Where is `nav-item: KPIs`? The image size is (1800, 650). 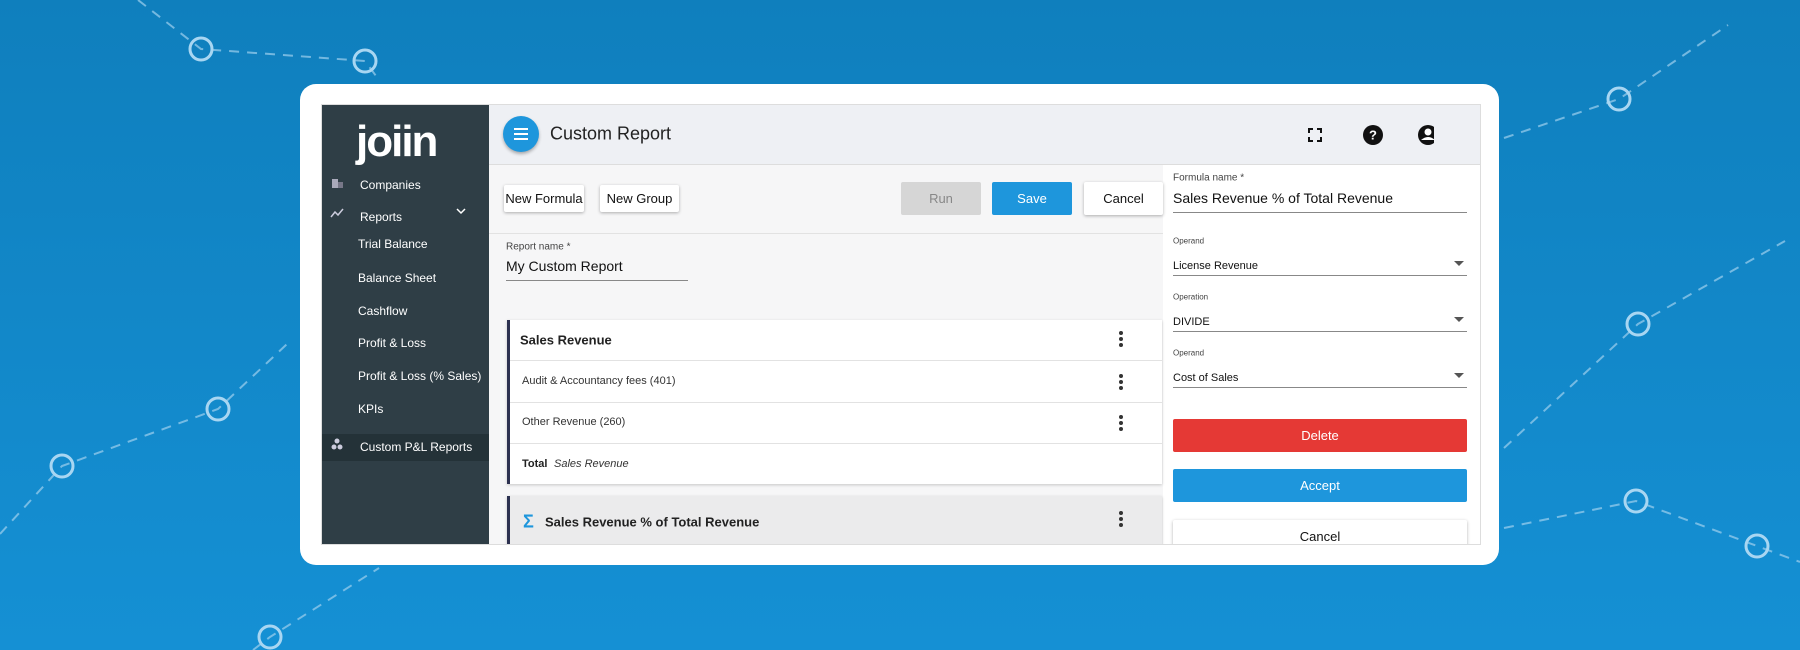
nav-item: KPIs is located at coordinates (371, 409).